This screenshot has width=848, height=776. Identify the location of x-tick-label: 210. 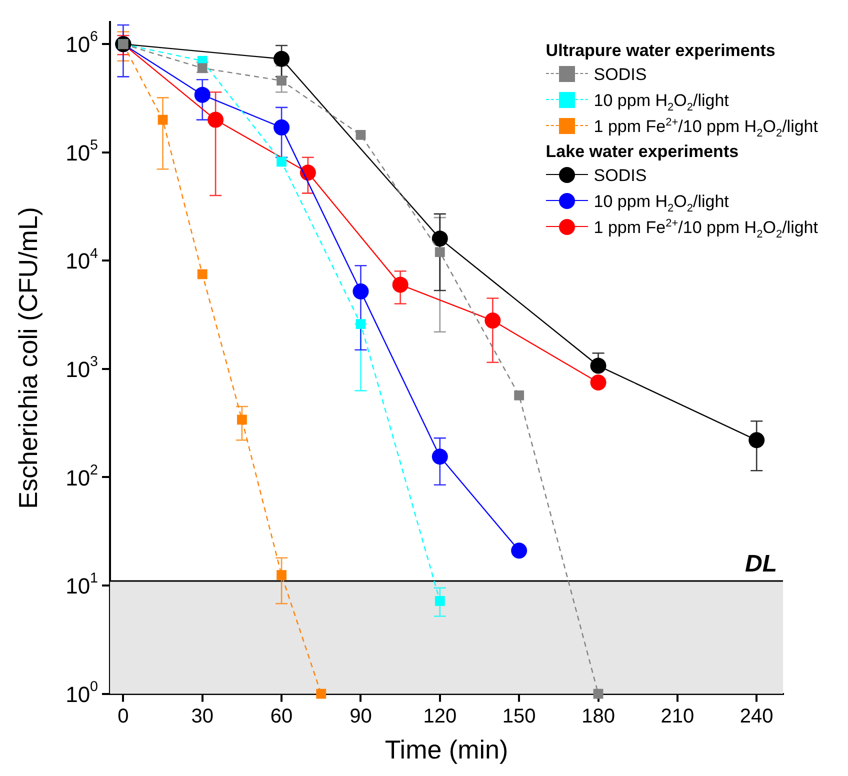
(677, 716).